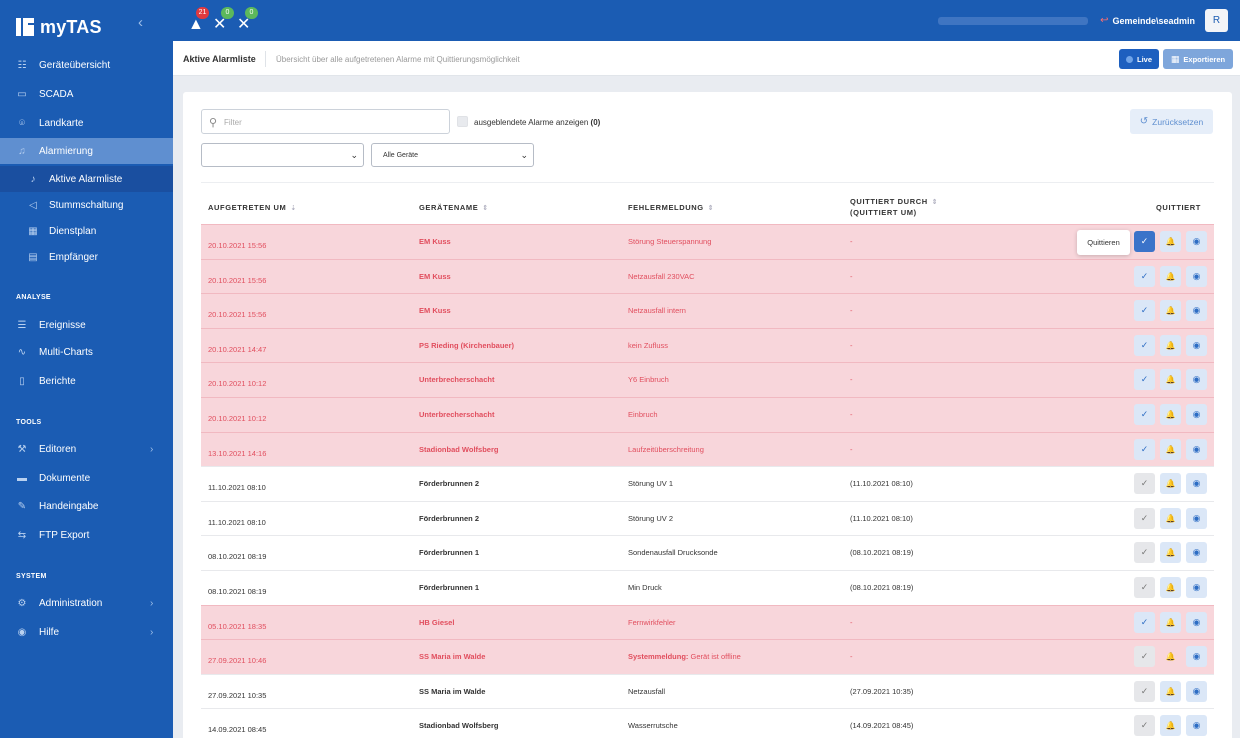  I want to click on filter-field: ⚲, so click(325, 121).